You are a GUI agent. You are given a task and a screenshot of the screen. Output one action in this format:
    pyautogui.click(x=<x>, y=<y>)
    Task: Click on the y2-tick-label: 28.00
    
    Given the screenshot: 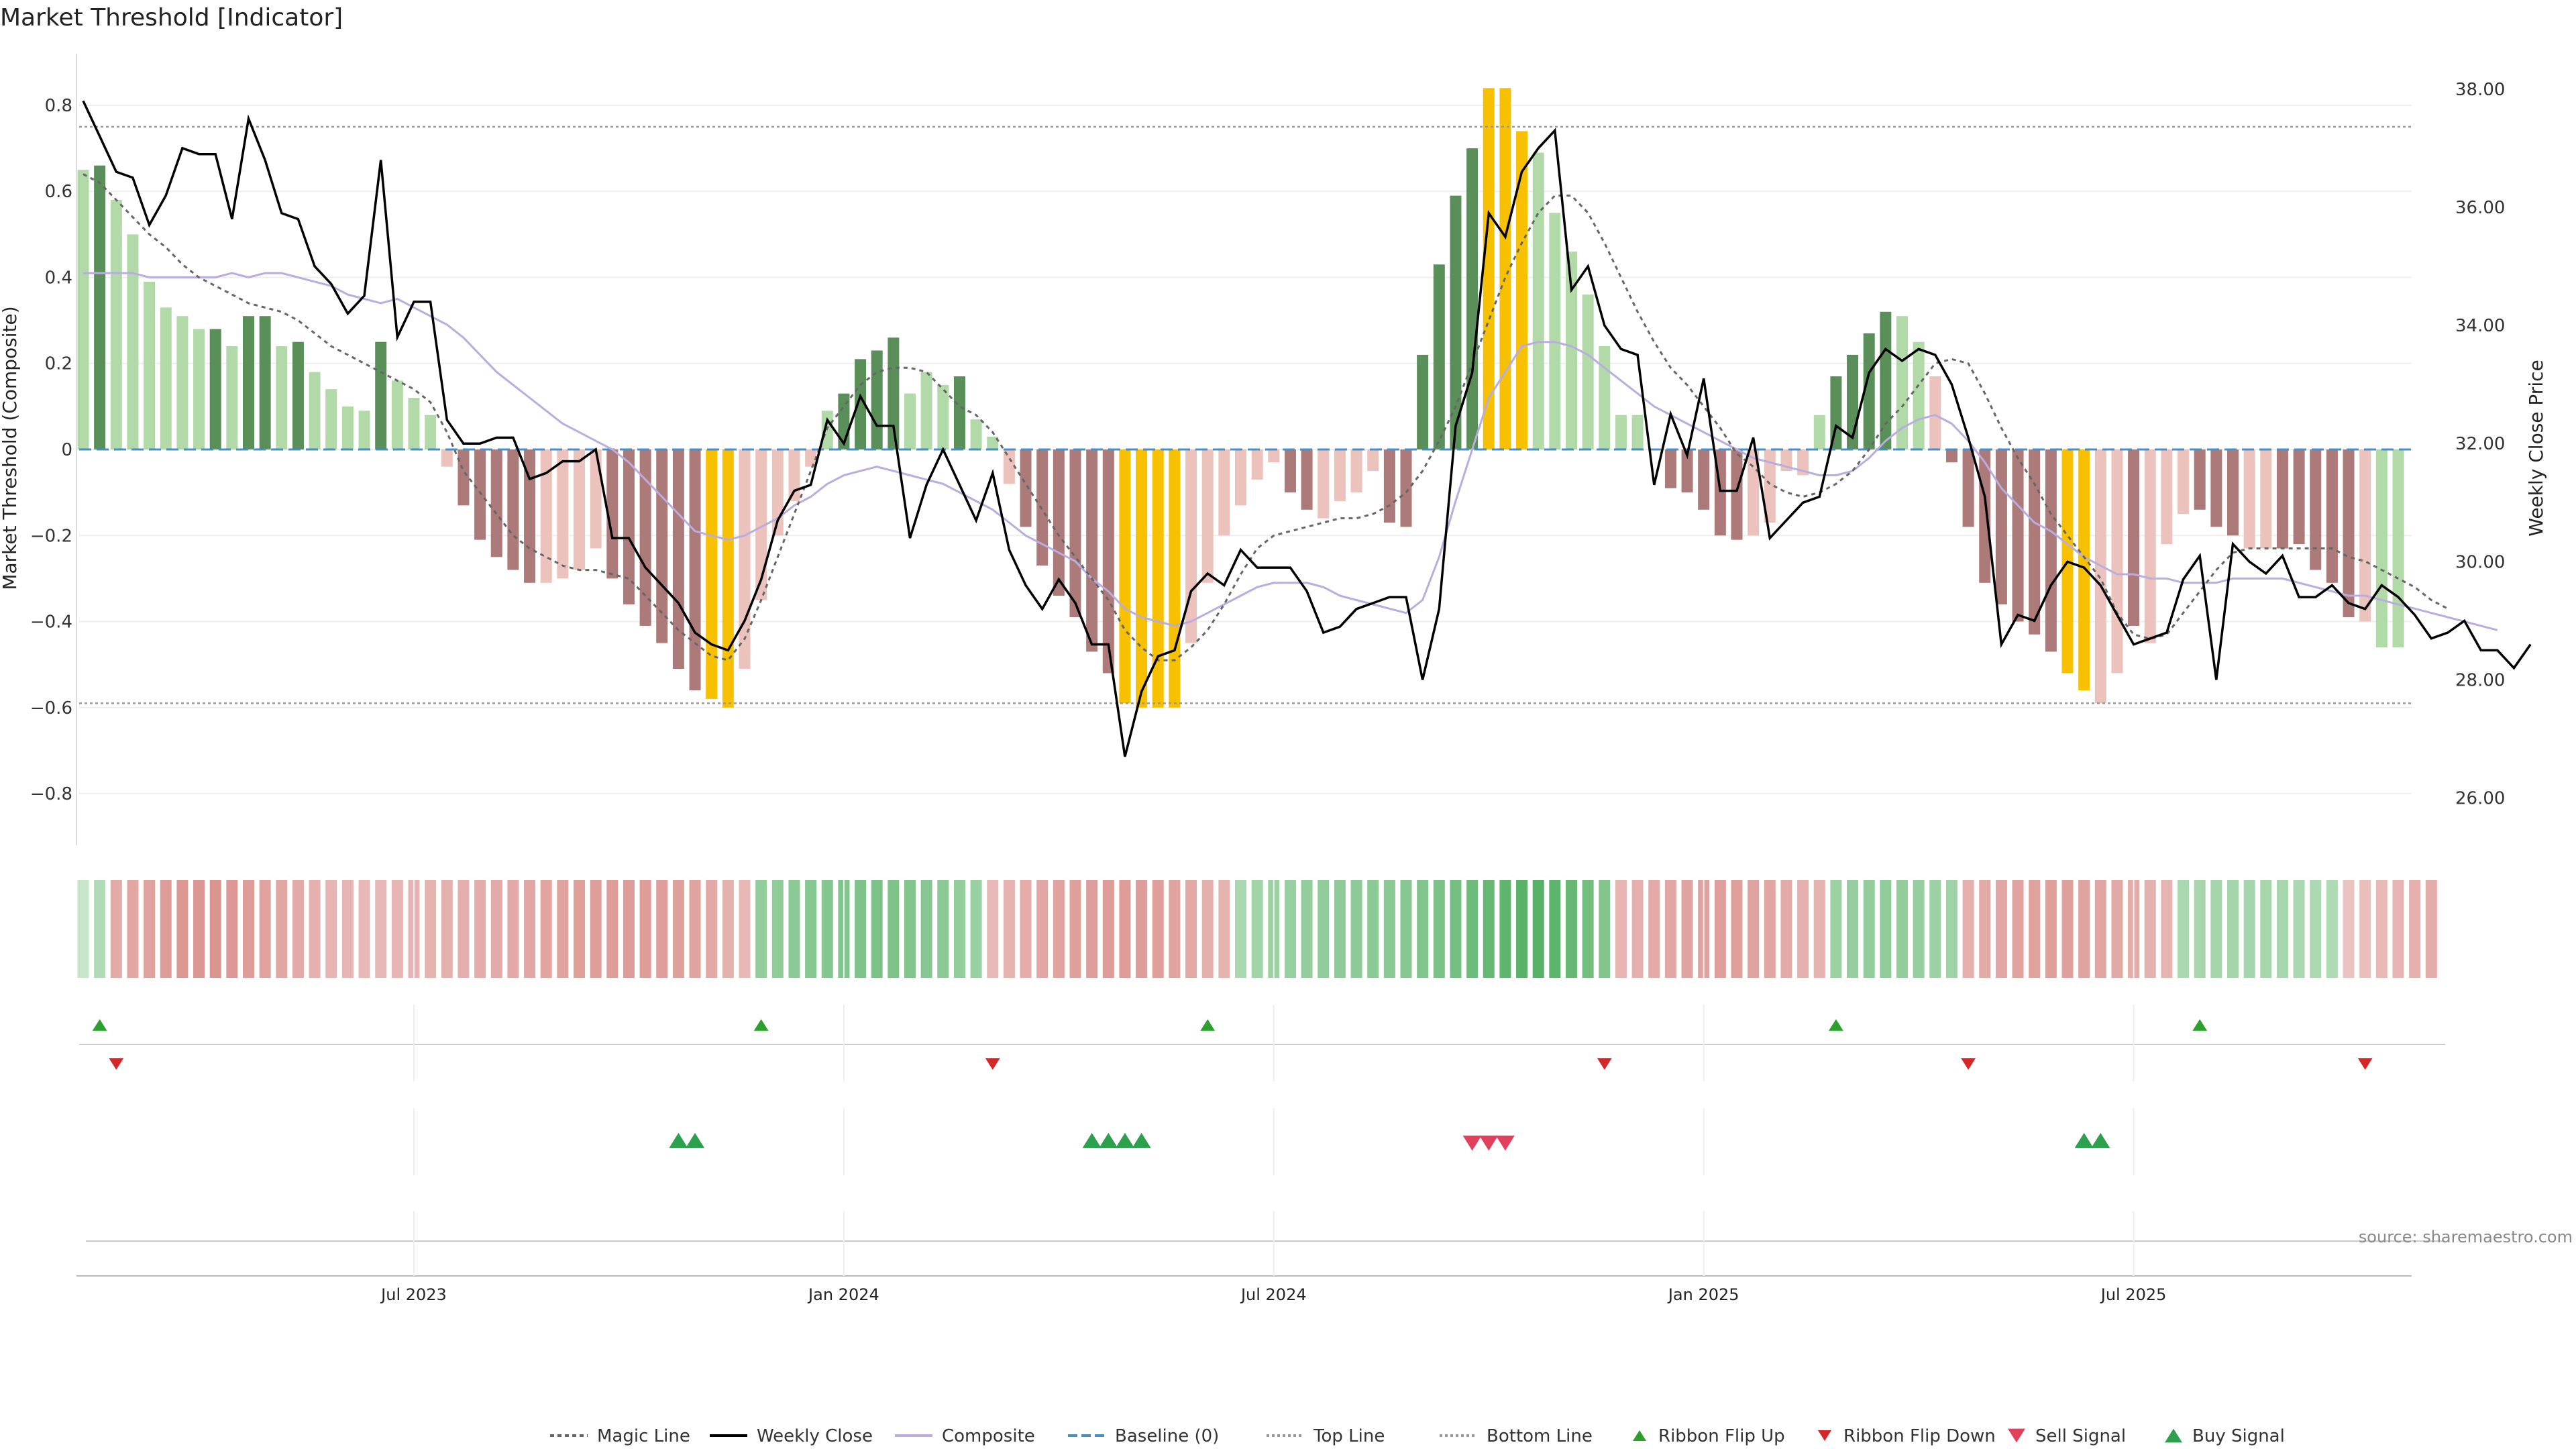 What is the action you would take?
    pyautogui.click(x=2480, y=680)
    